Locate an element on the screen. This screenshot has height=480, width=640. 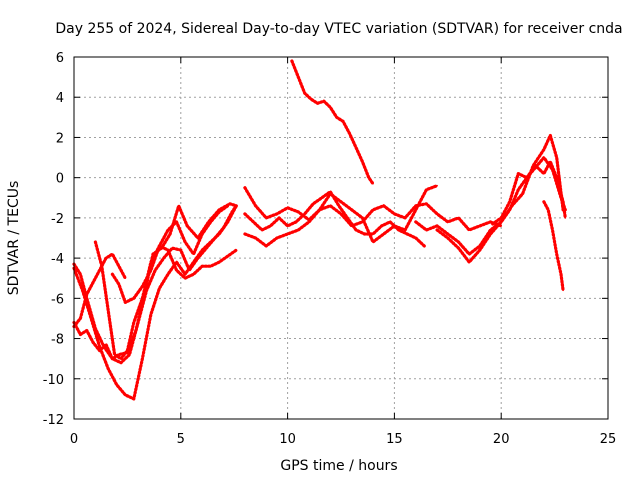
x-tick-label: 20 is located at coordinates (501, 439).